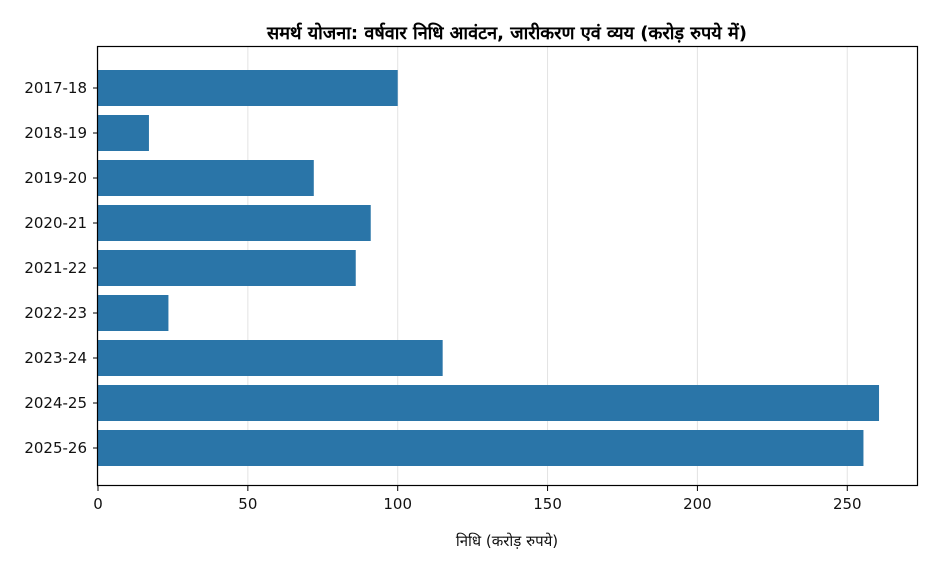  What do you see at coordinates (247, 504) in the screenshot?
I see `x-tick-label: 50` at bounding box center [247, 504].